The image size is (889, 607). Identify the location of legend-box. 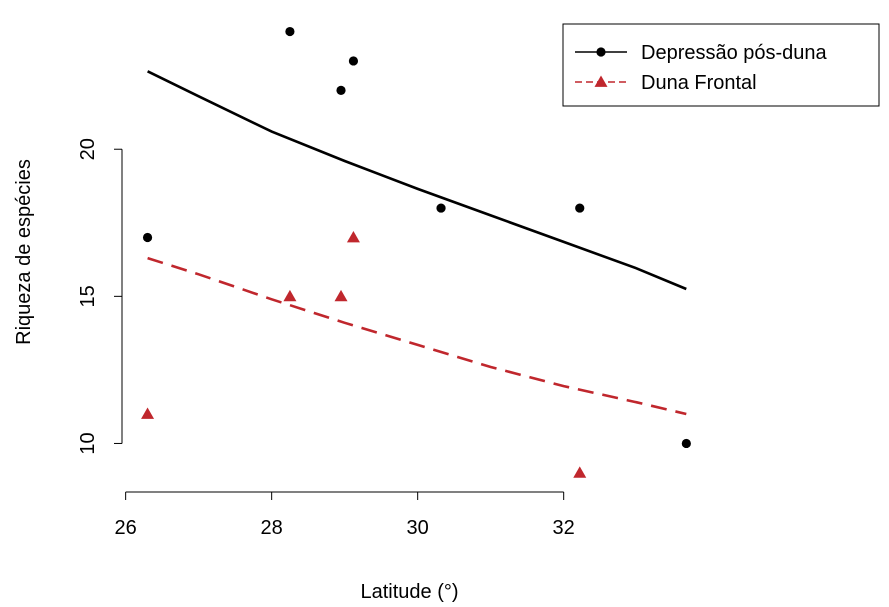
(721, 65).